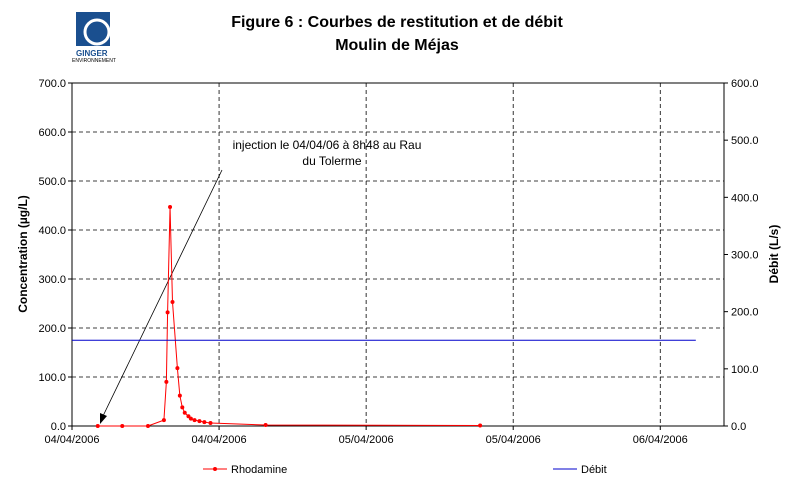 This screenshot has width=786, height=486. What do you see at coordinates (738, 427) in the screenshot?
I see `y2-tick-label: 0.0` at bounding box center [738, 427].